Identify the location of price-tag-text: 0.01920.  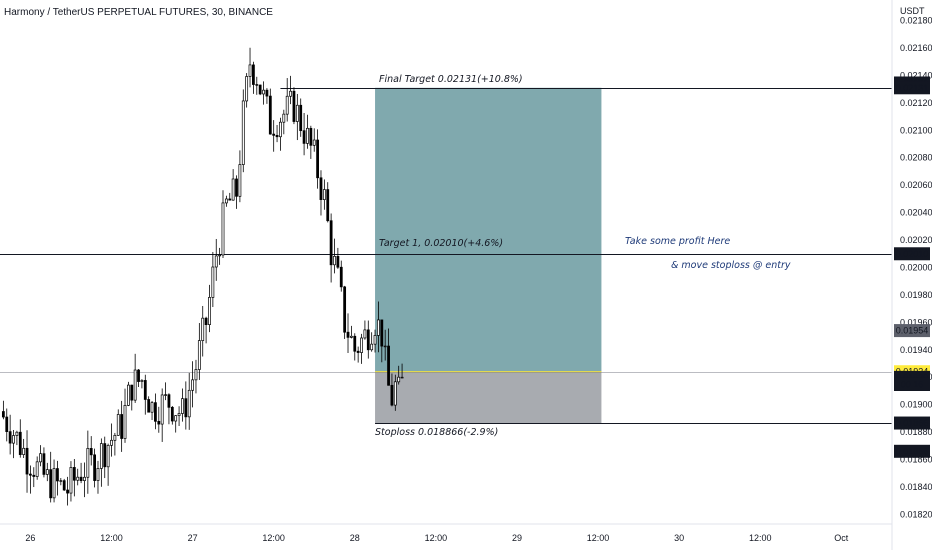
(912, 377).